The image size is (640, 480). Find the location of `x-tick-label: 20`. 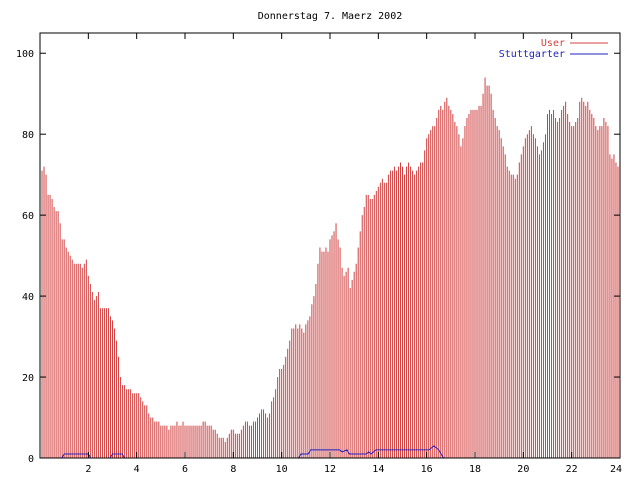

x-tick-label: 20 is located at coordinates (523, 469).